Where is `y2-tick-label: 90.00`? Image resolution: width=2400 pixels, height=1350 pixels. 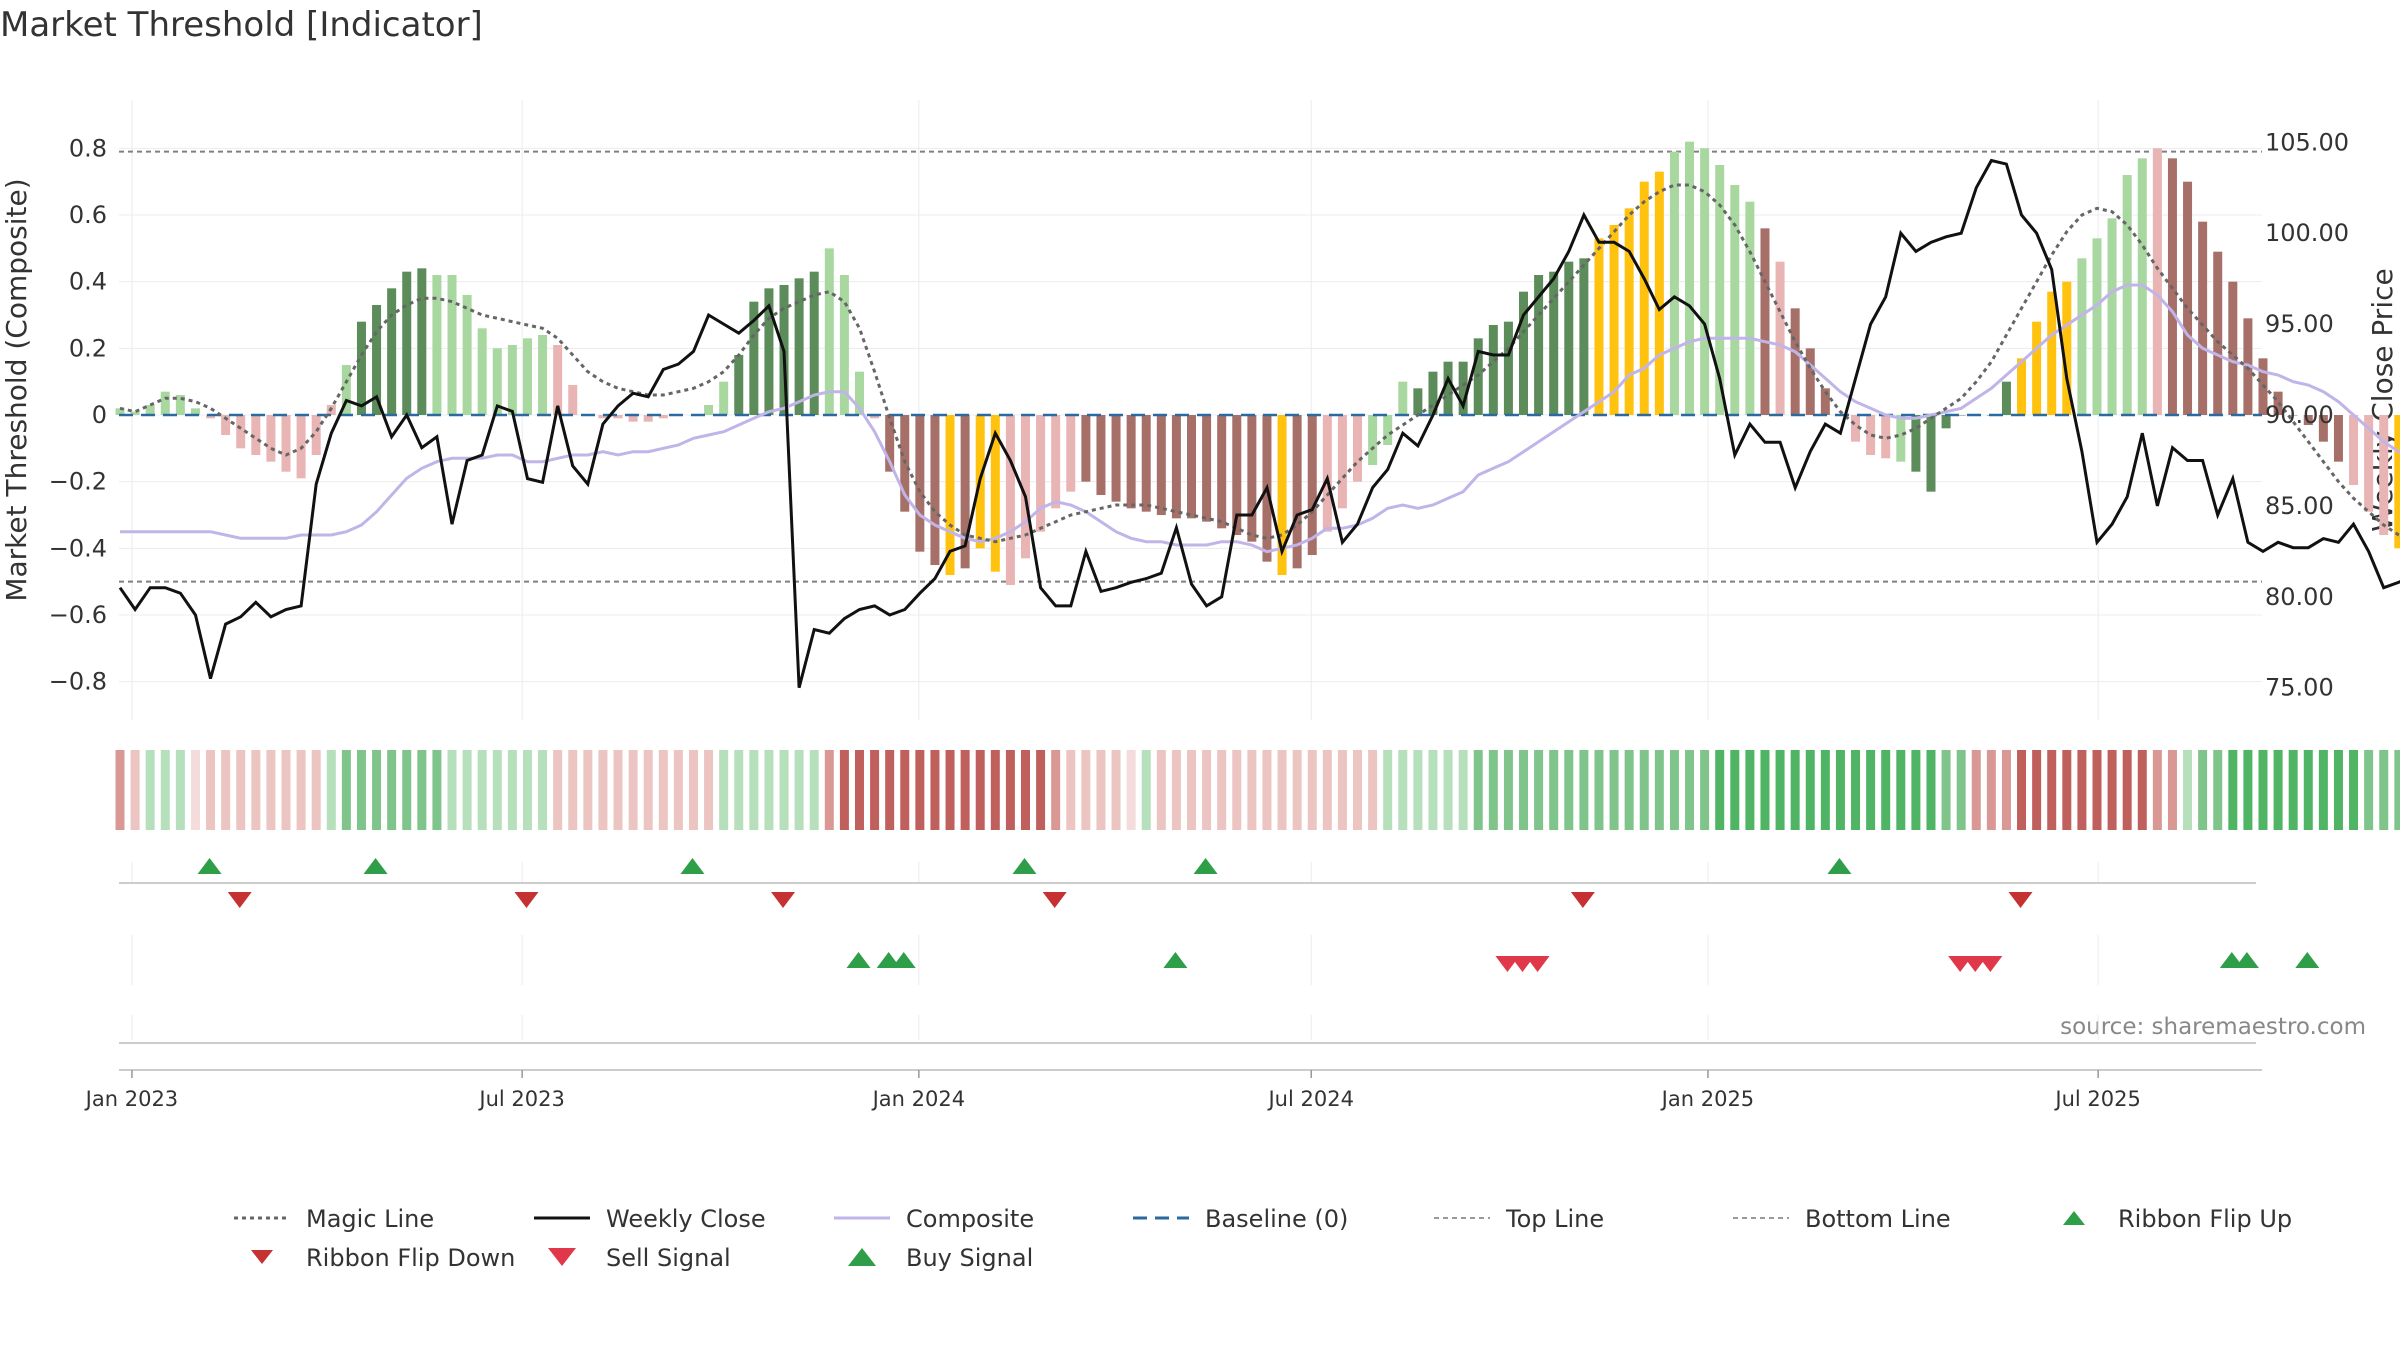 y2-tick-label: 90.00 is located at coordinates (2299, 415).